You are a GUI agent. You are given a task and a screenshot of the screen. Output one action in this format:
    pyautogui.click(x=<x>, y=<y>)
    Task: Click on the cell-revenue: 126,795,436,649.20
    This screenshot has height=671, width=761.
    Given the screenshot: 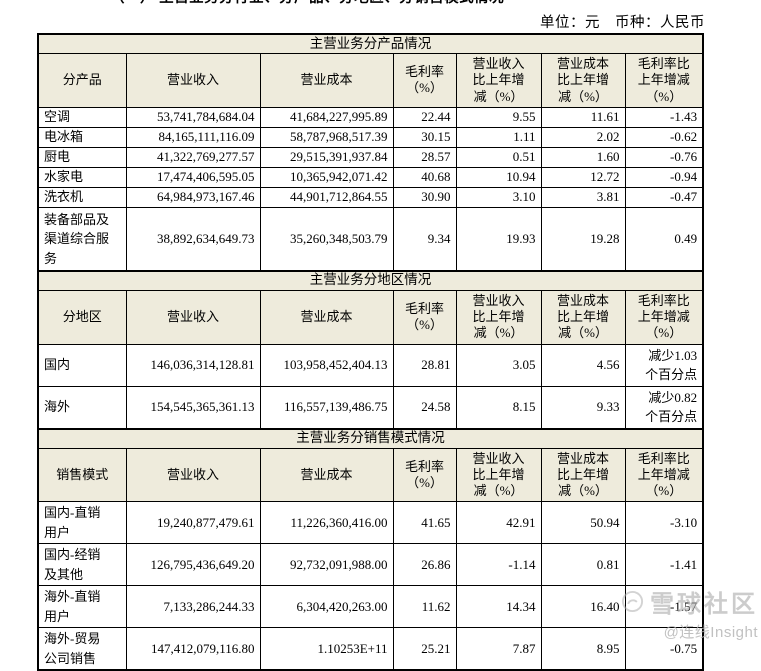 What is the action you would take?
    pyautogui.click(x=193, y=565)
    